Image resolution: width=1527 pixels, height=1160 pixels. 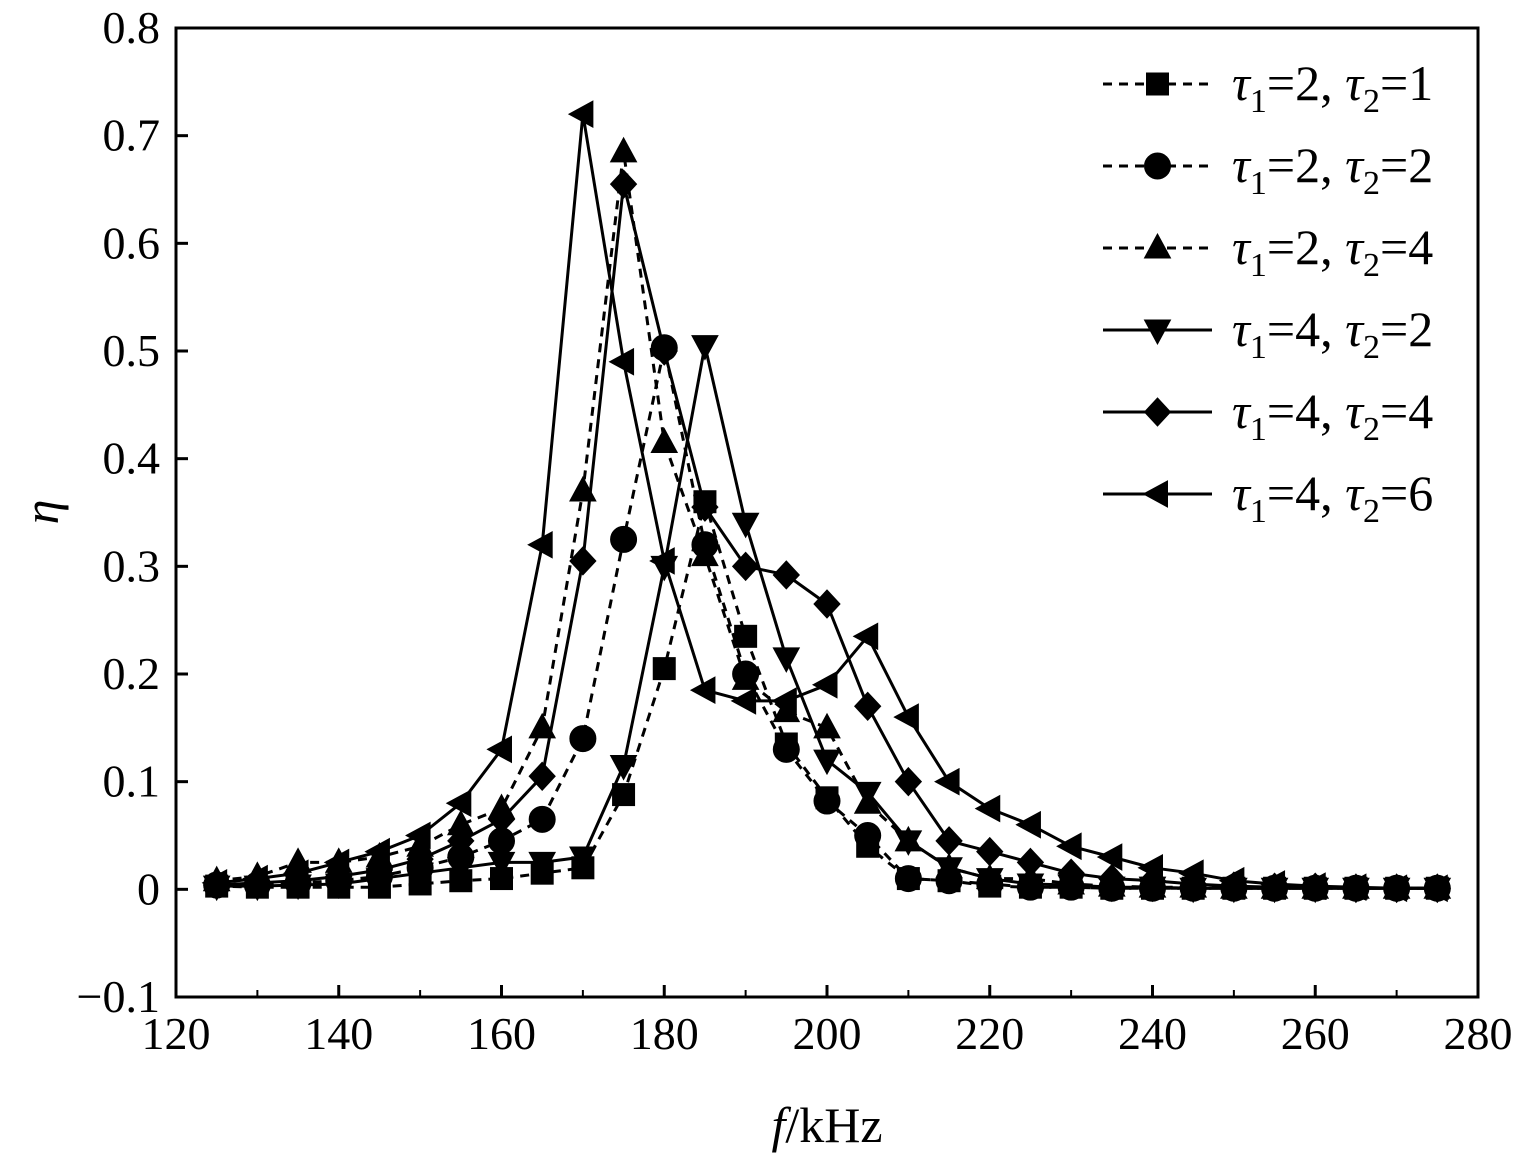 What do you see at coordinates (1332, 333) in the screenshot?
I see `legend-label: τ1=4, τ2=2` at bounding box center [1332, 333].